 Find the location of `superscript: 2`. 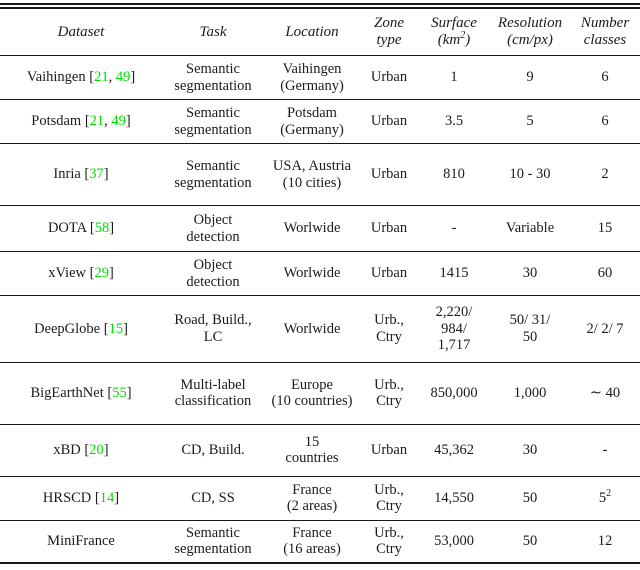

superscript: 2 is located at coordinates (609, 493).